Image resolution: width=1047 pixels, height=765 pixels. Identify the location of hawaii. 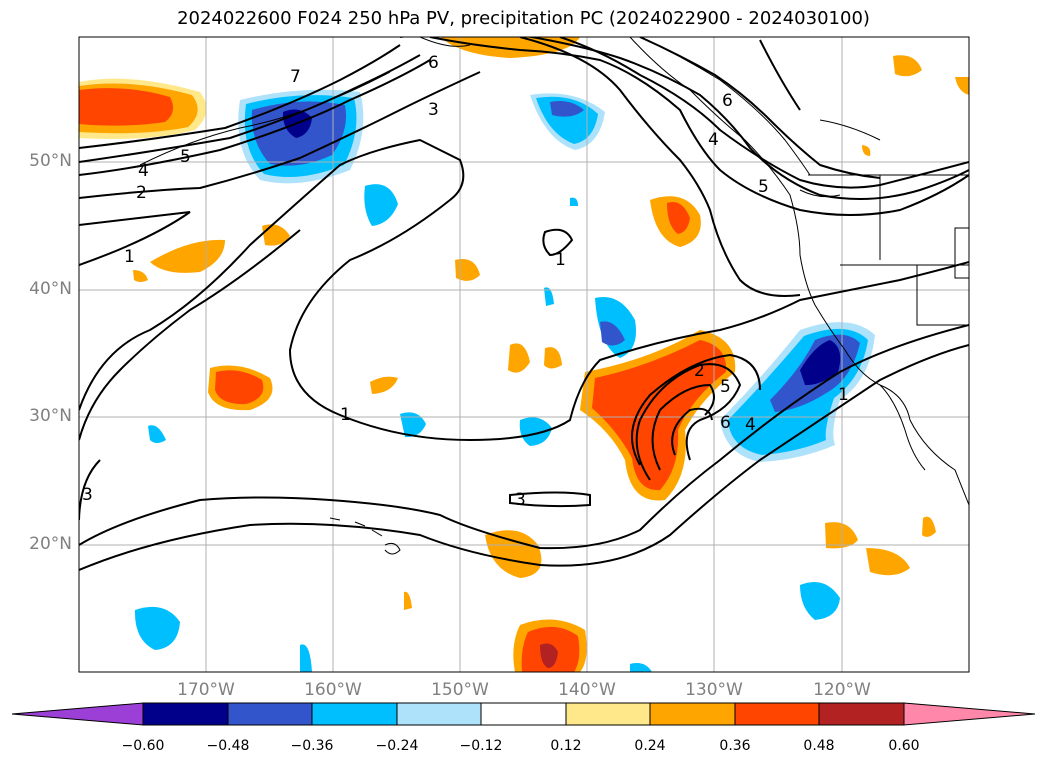
(365, 536).